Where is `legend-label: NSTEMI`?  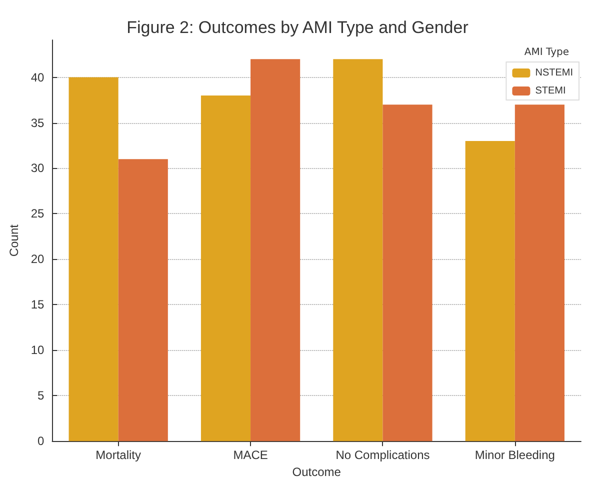
legend-label: NSTEMI is located at coordinates (554, 73).